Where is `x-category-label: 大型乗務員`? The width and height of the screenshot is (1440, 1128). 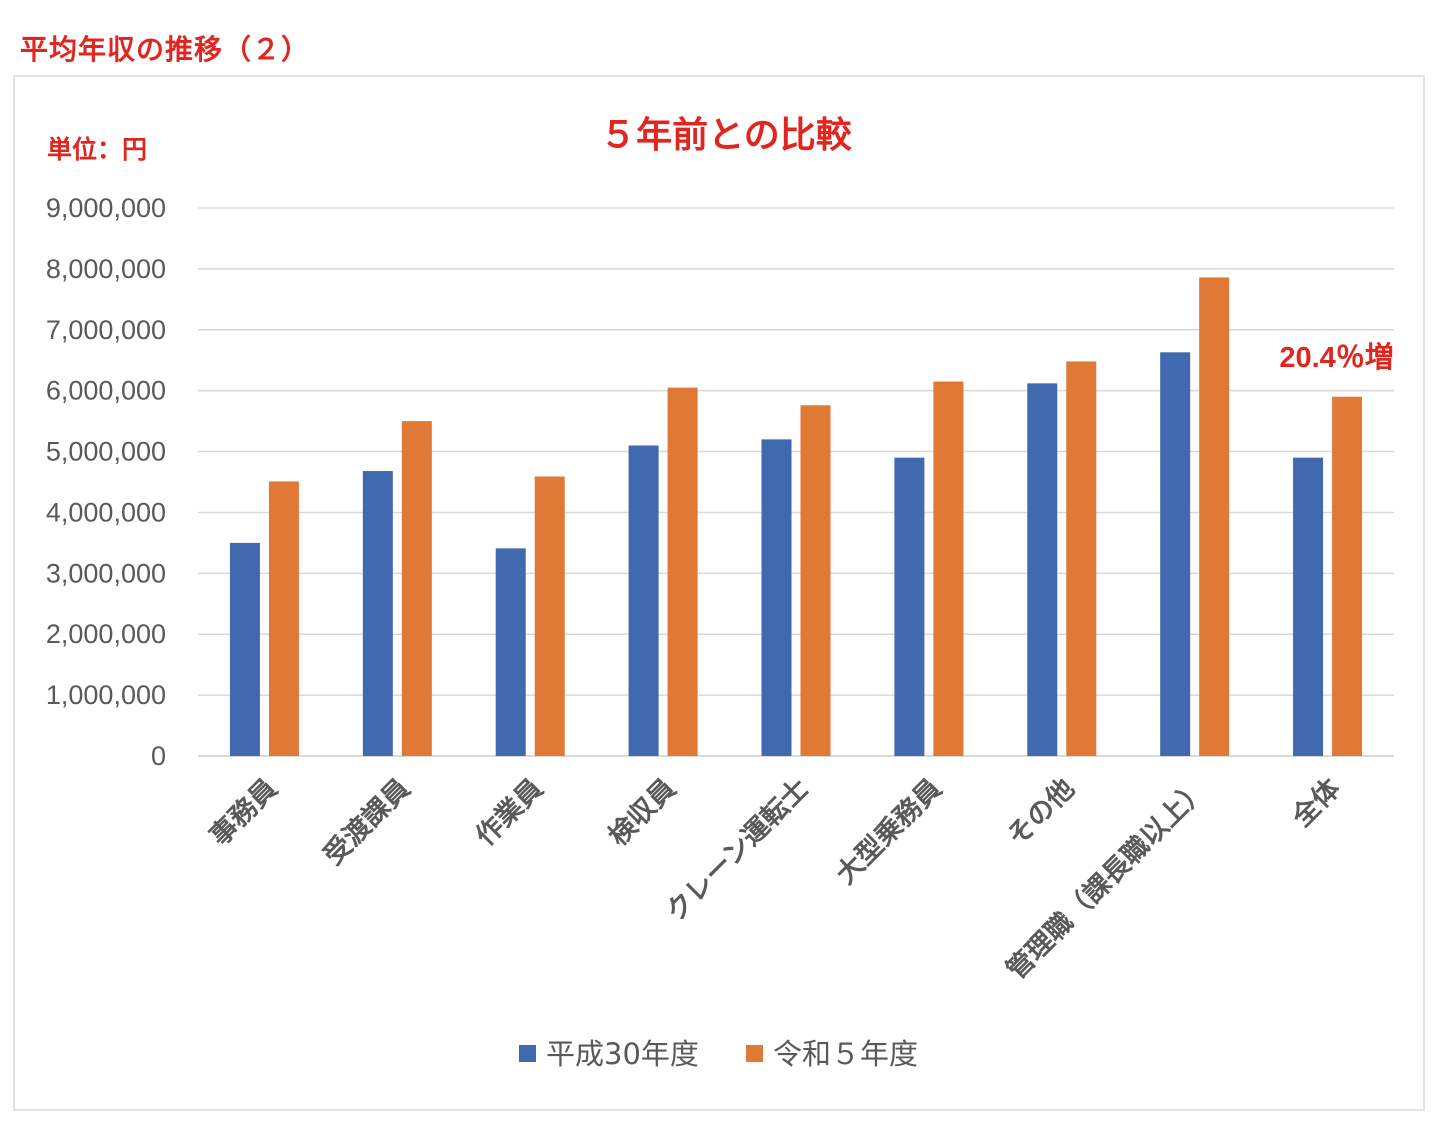 x-category-label: 大型乗務員 is located at coordinates (888, 831).